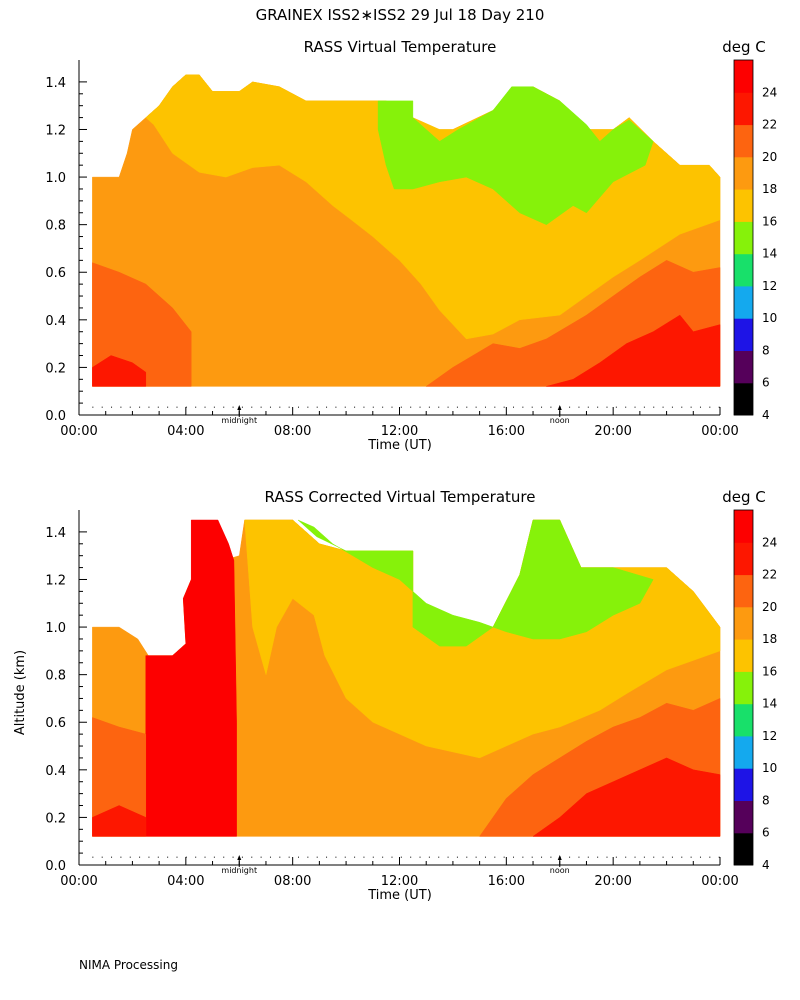 The width and height of the screenshot is (800, 1000). I want to click on x-tick-label: 04:00, so click(185, 431).